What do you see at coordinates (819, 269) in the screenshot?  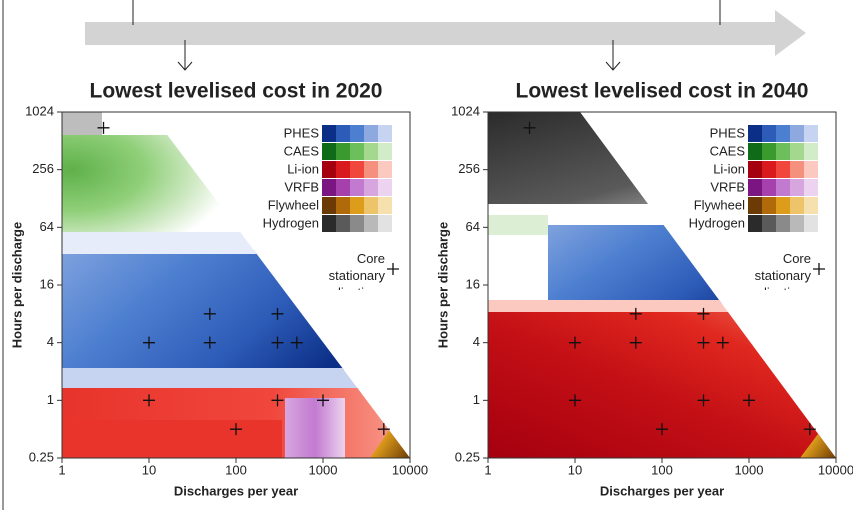 I see `annotation-marker` at bounding box center [819, 269].